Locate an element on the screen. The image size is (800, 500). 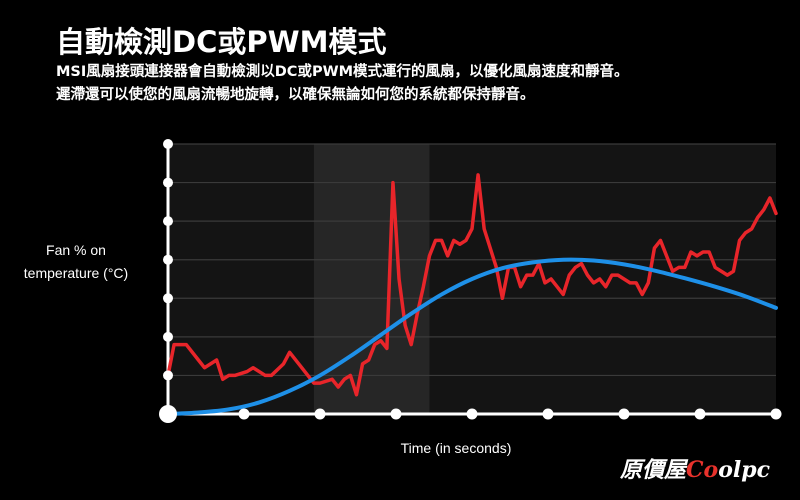
watermark-text-part2: olpc is located at coordinates (744, 470).